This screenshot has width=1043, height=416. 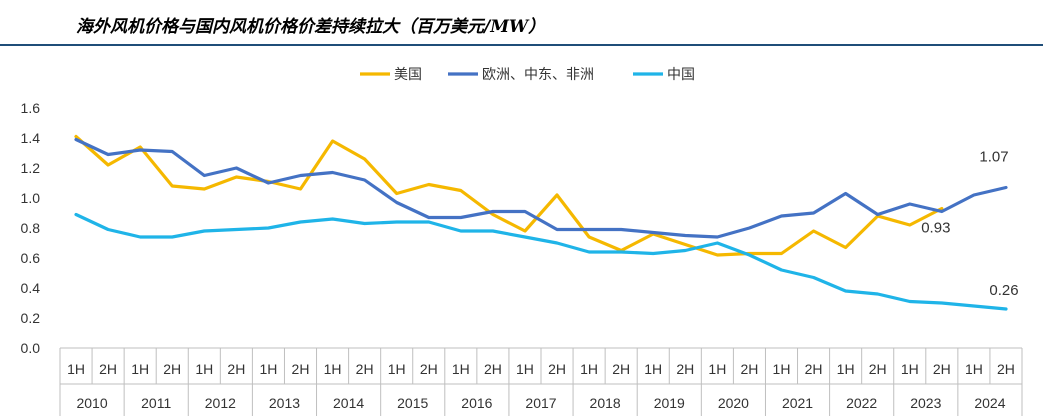 I want to click on x-tick-label-year: 2012, so click(x=220, y=403).